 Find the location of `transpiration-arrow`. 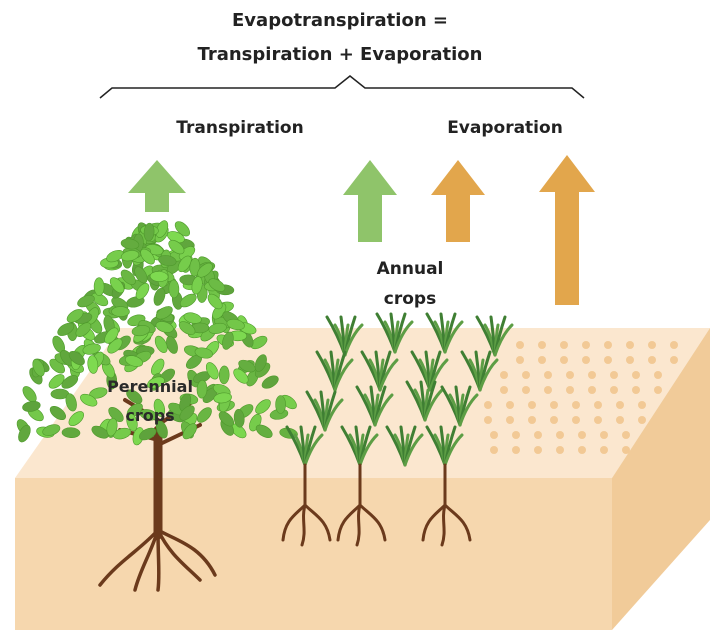

transpiration-arrow is located at coordinates (157, 186).